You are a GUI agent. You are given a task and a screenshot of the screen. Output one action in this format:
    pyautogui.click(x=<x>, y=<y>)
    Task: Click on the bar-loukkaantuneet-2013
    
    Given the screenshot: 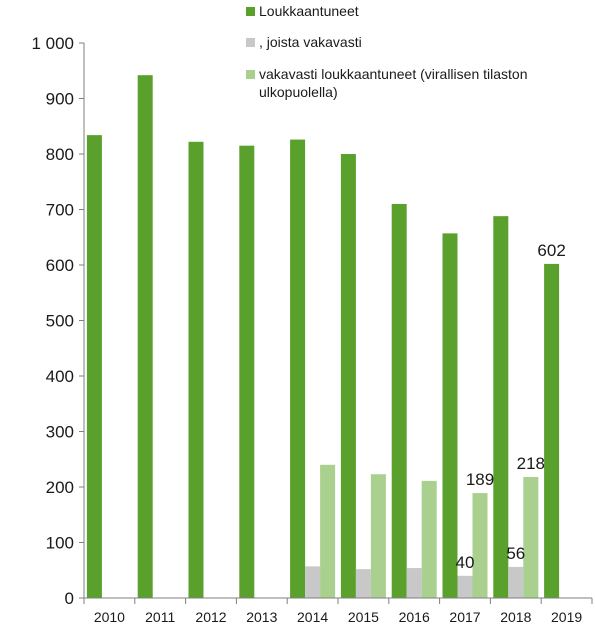 What is the action you would take?
    pyautogui.click(x=247, y=372)
    